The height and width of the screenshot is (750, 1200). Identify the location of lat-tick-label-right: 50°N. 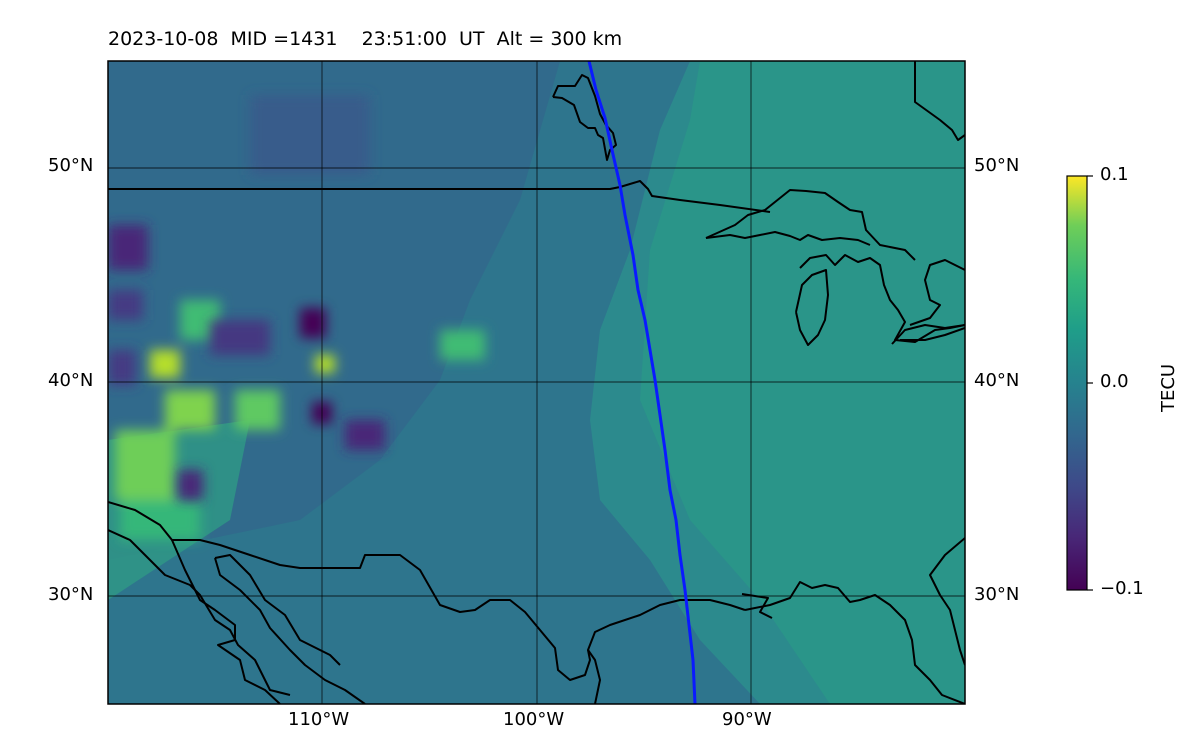
(997, 165).